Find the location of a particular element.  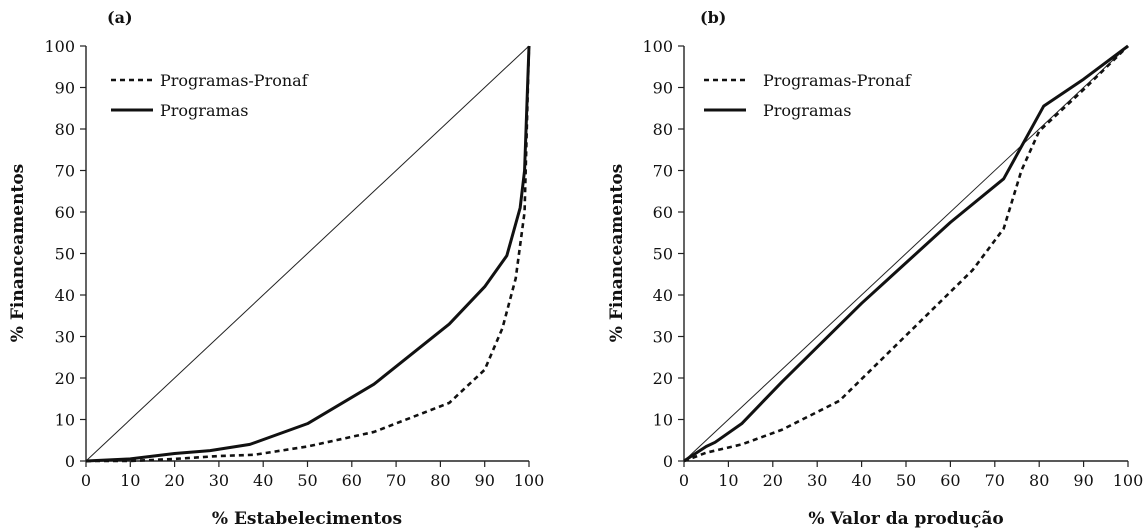

panel-label-a: (a) is located at coordinates (120, 17).